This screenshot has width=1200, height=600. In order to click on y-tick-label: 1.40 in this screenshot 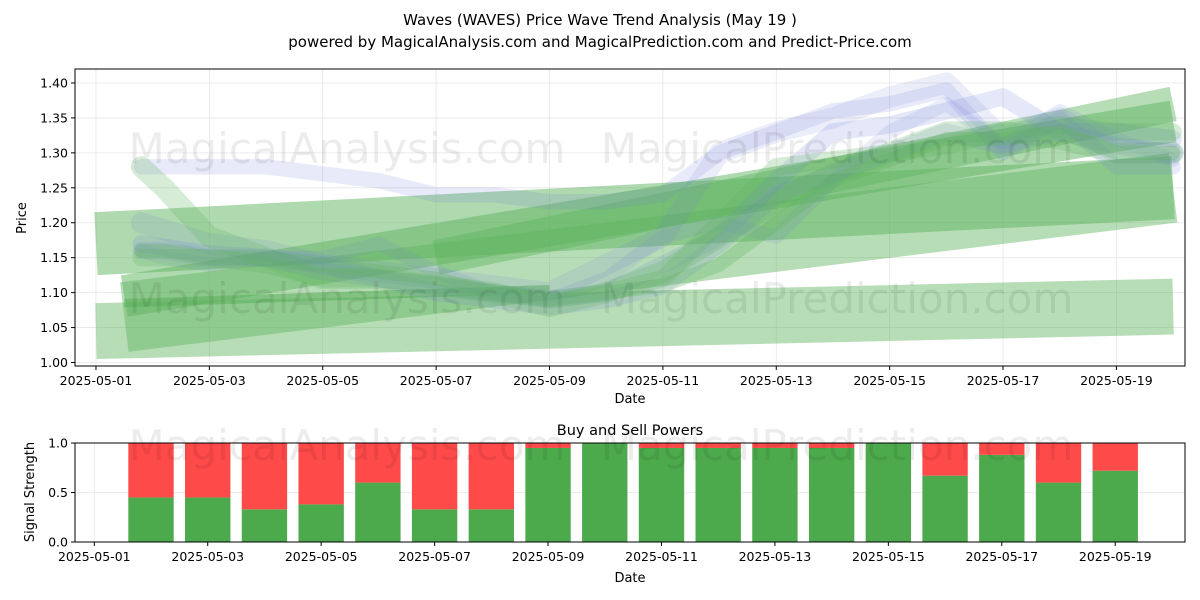, I will do `click(54, 82)`.